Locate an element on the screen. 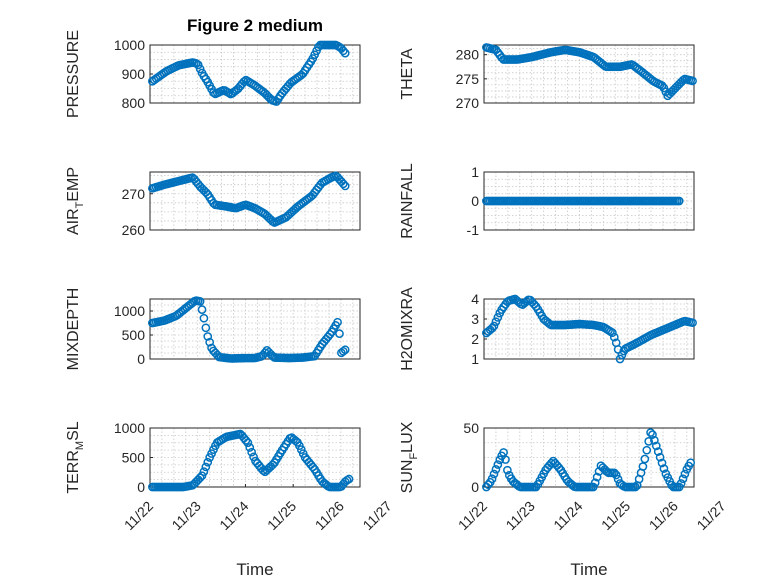  subplot-air-temp: 260 270 AIRTEMP is located at coordinates (213, 202).